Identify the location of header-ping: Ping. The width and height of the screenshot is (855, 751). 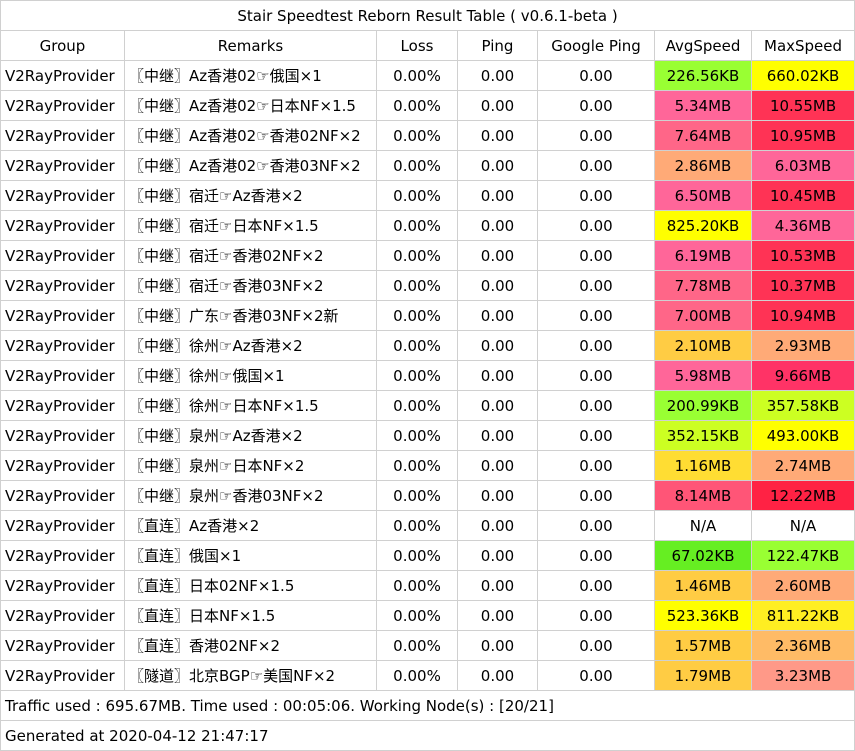
(497, 45).